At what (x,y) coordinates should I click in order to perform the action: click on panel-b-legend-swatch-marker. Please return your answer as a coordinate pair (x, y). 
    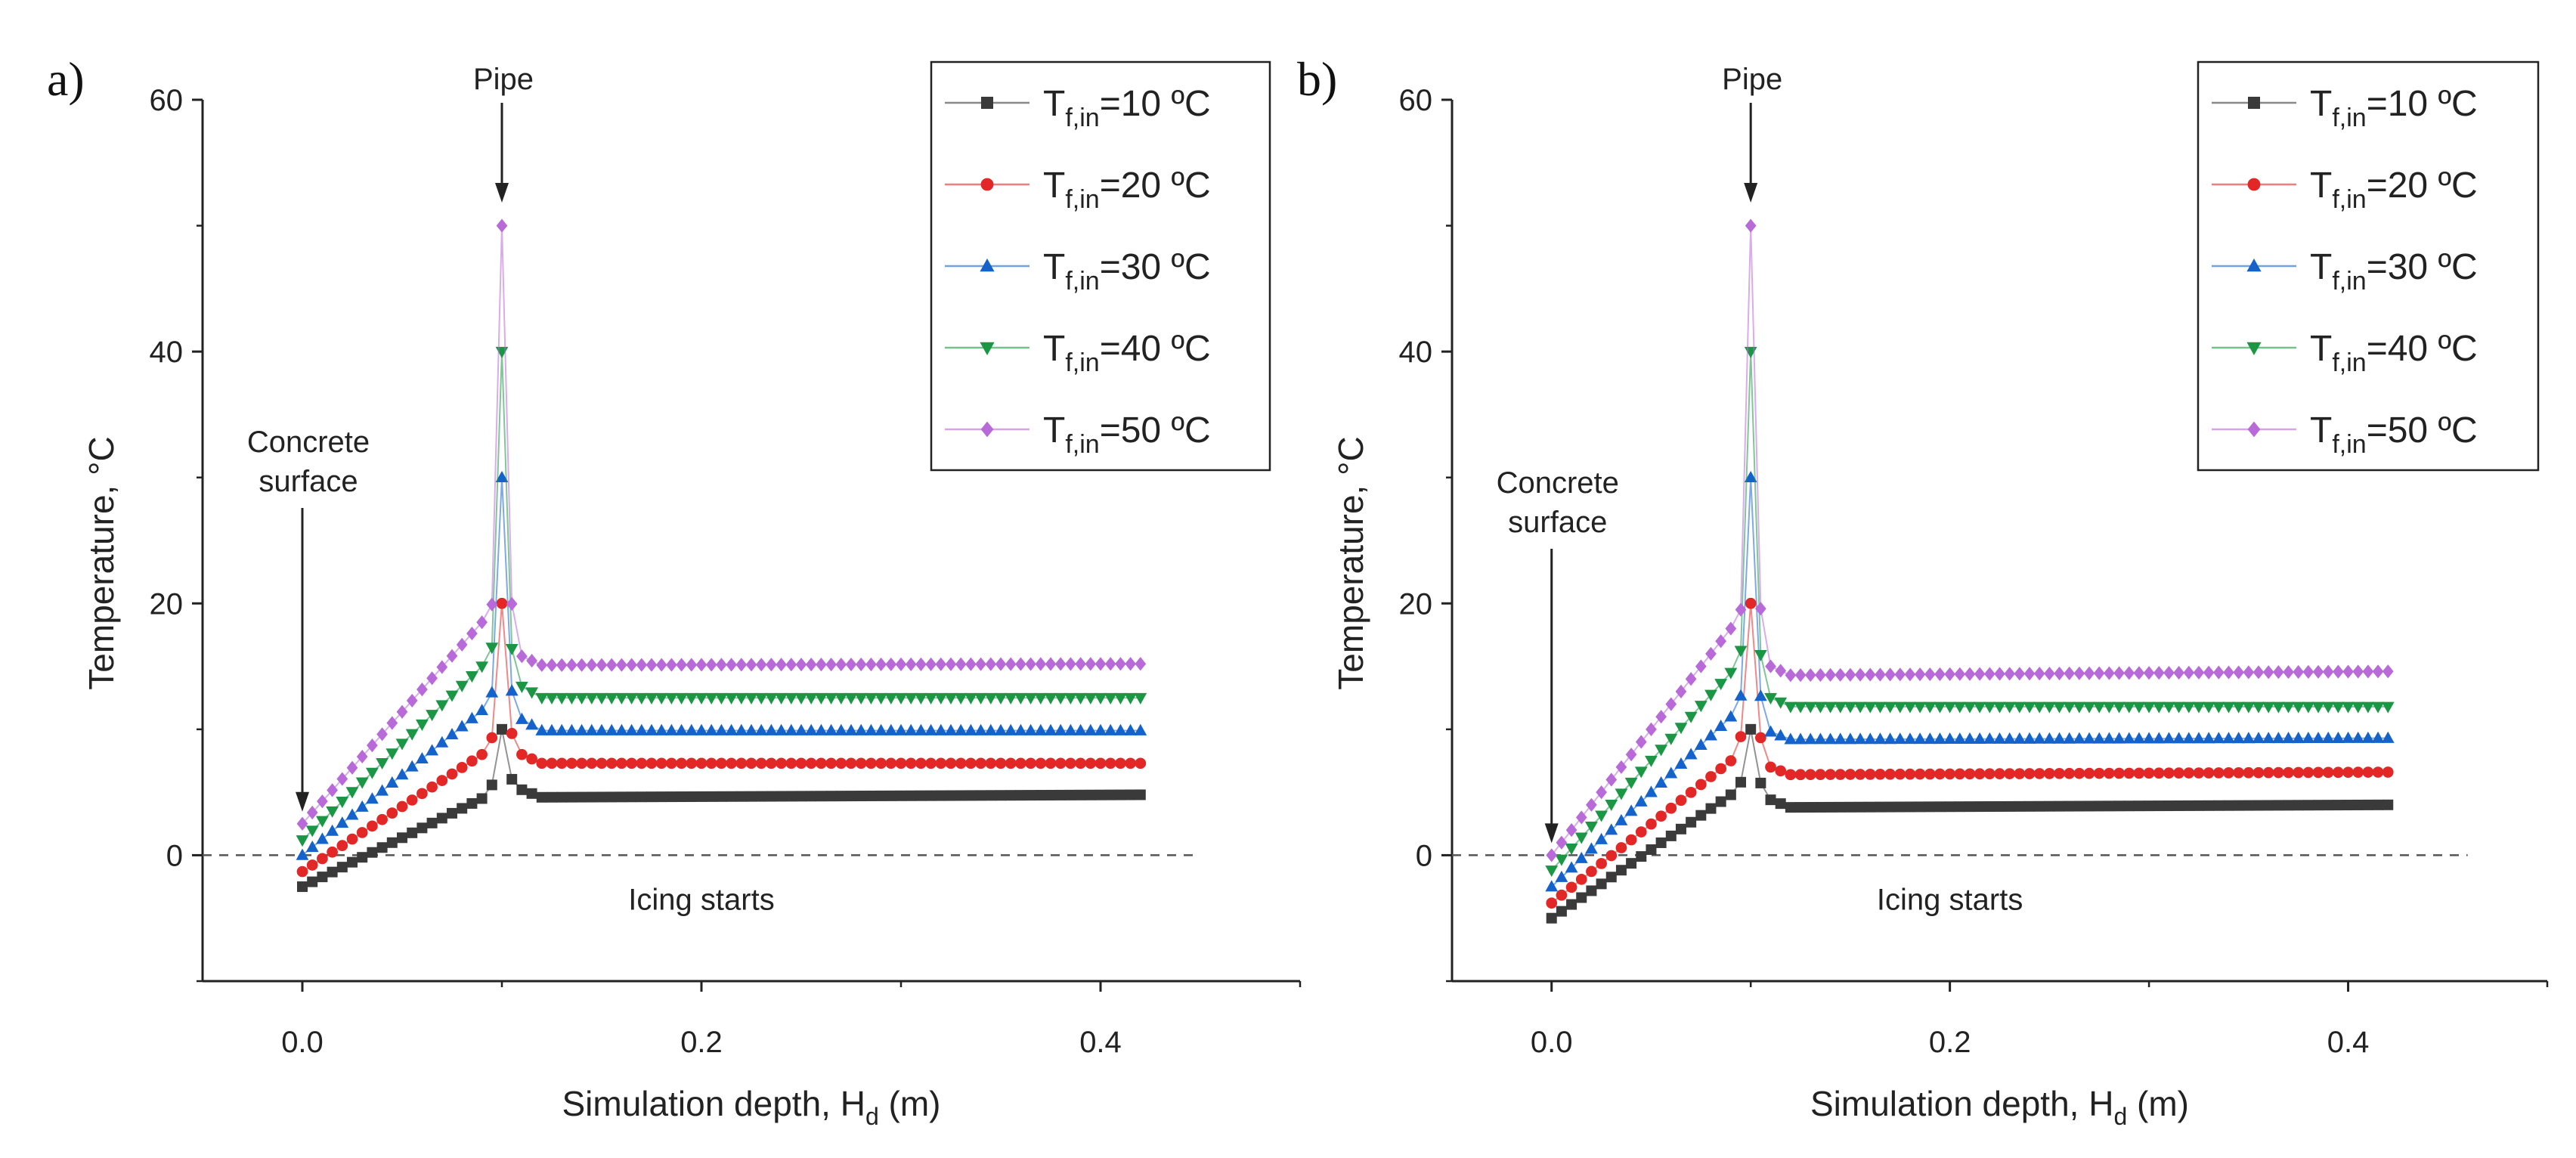
    Looking at the image, I should click on (2254, 265).